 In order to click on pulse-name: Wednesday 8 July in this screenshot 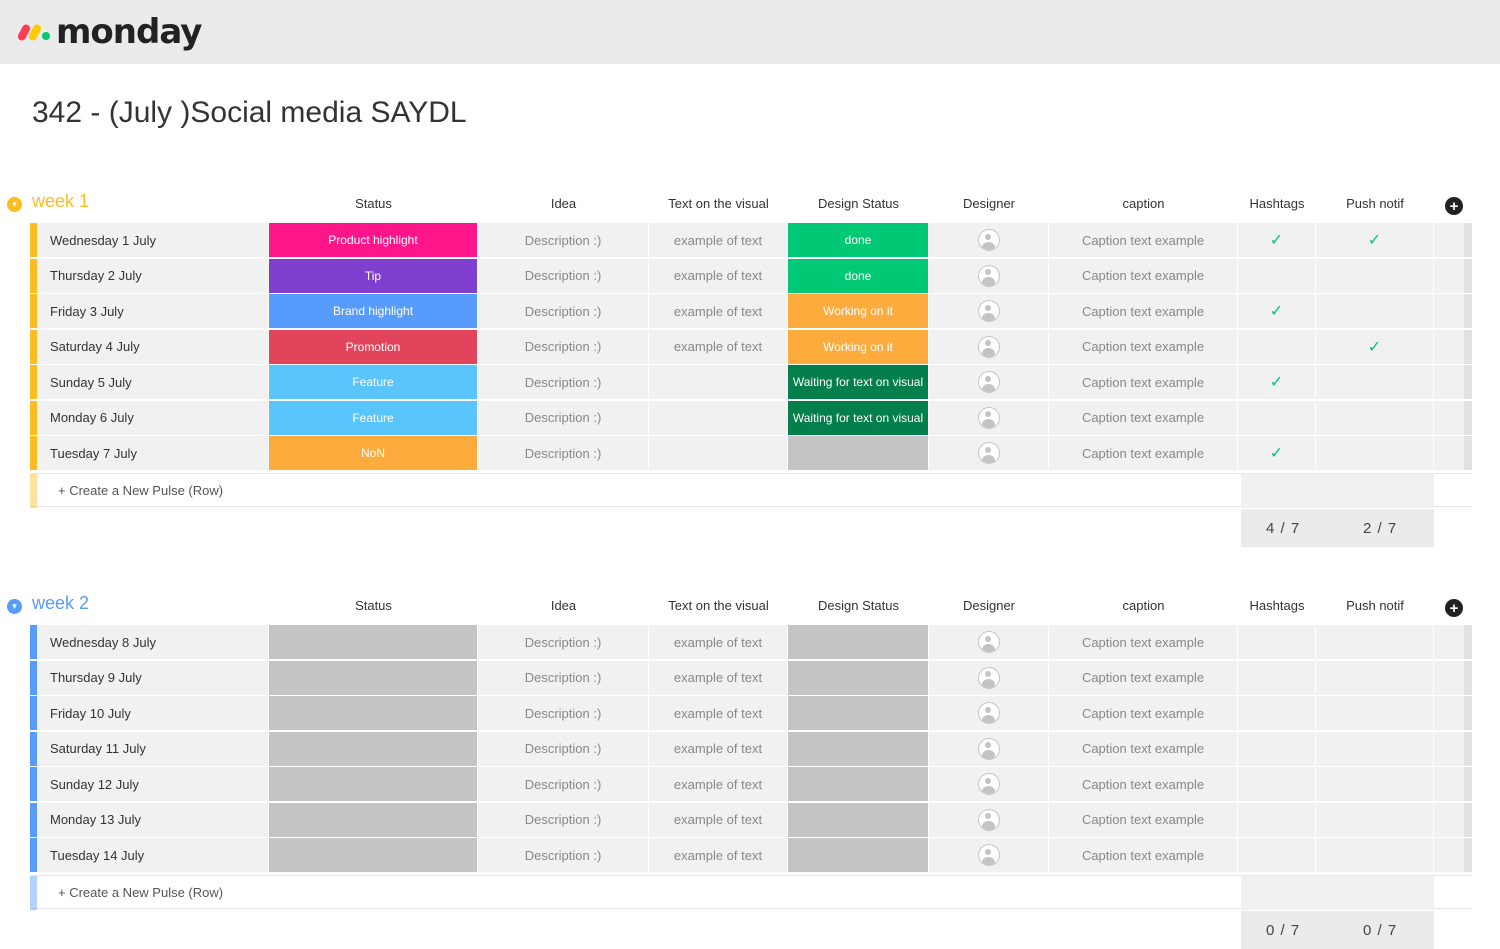, I will do `click(153, 642)`.